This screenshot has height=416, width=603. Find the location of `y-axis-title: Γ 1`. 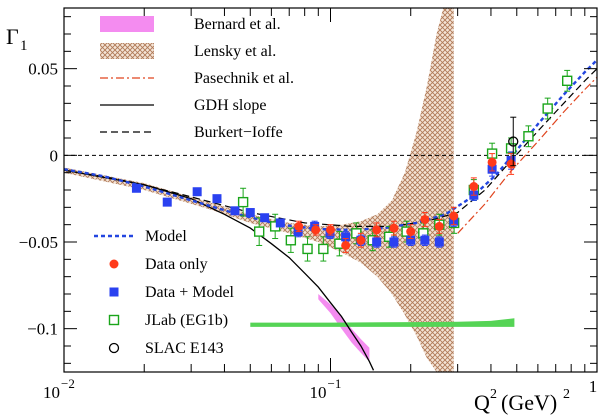

y-axis-title: Γ 1 is located at coordinates (17, 39).